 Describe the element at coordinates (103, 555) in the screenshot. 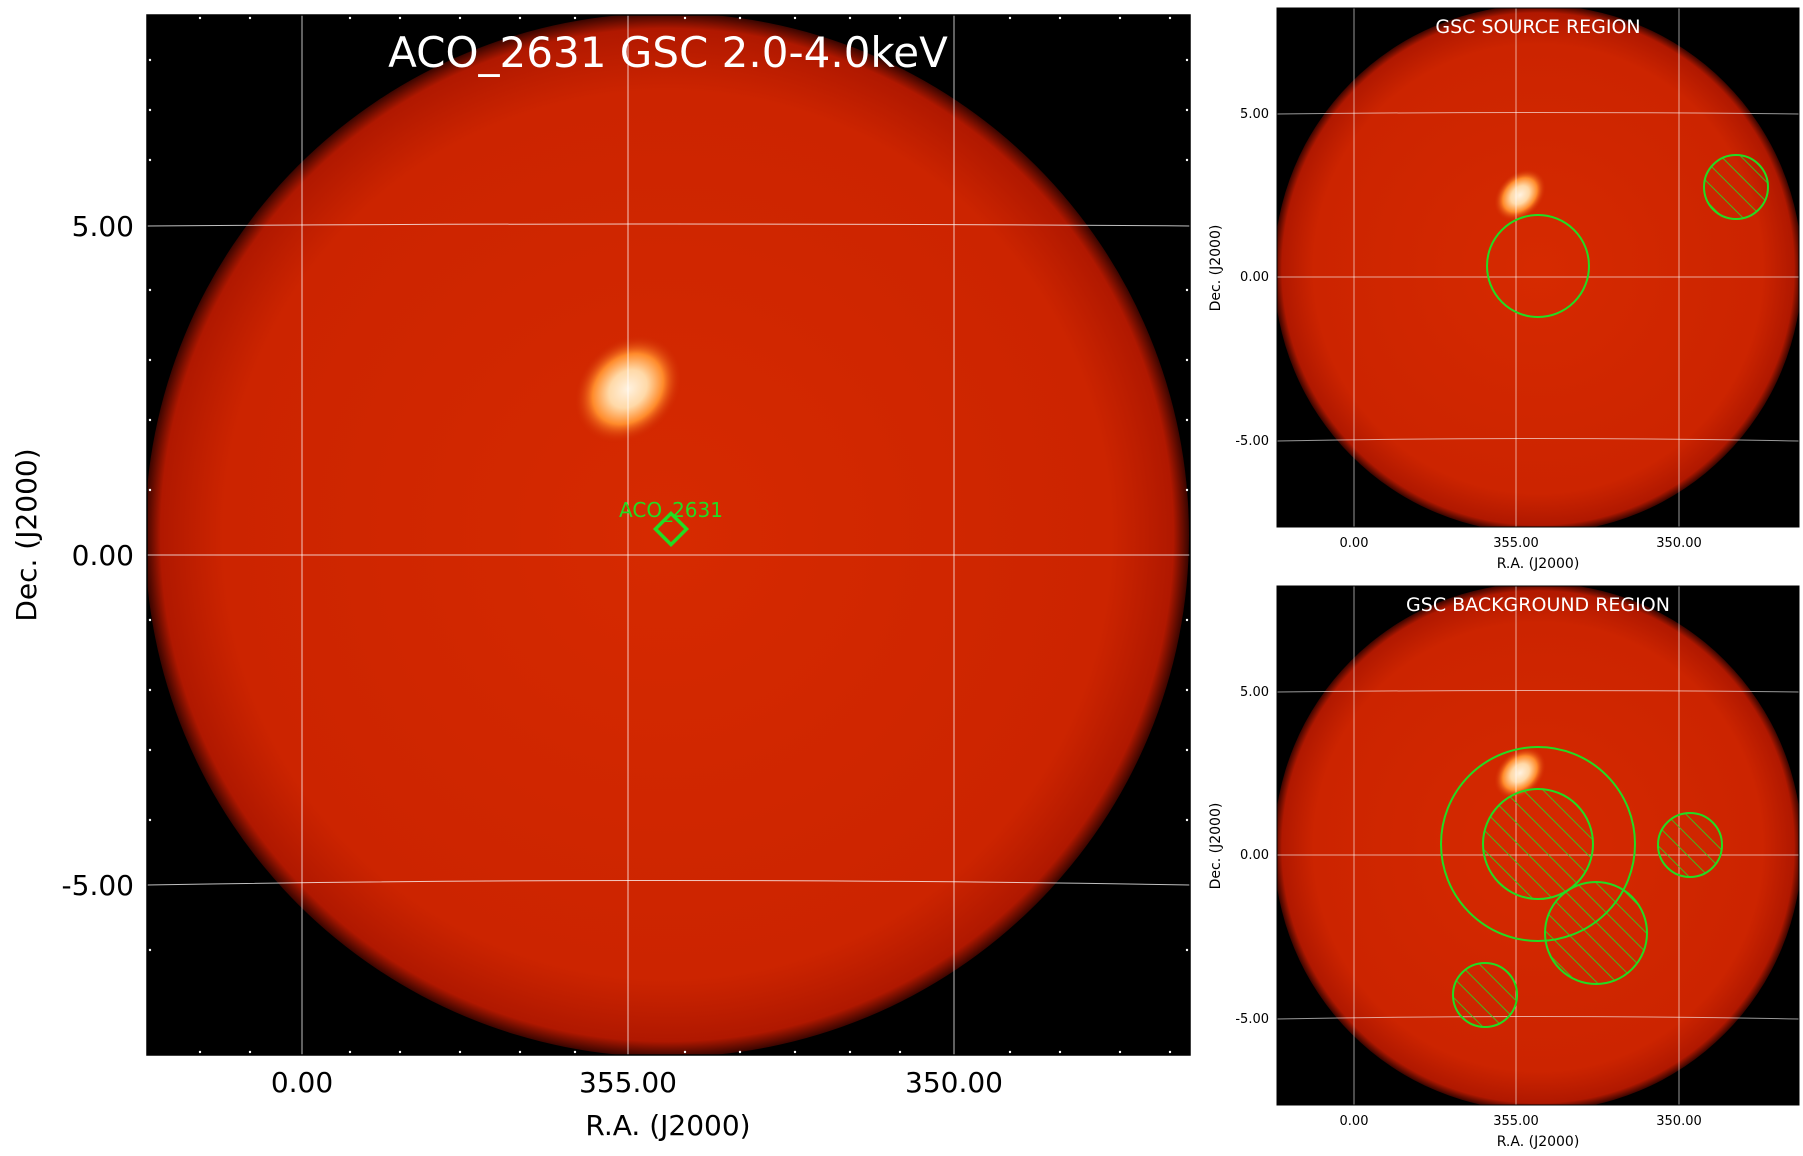

I see `main-ytick-1: 0.00` at that location.